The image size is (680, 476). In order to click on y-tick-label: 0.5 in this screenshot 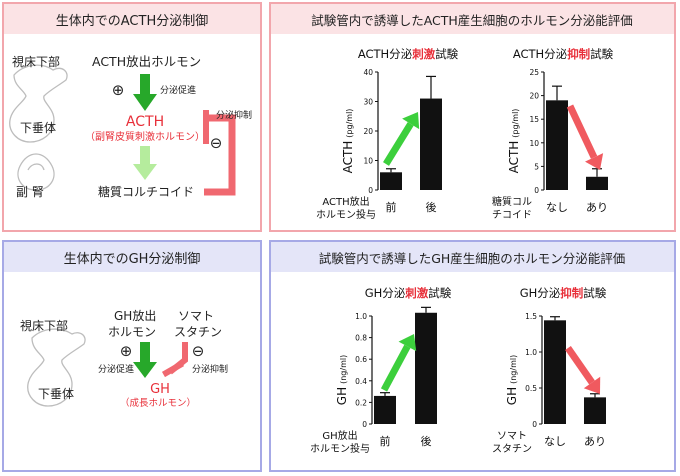, I will do `click(531, 388)`.